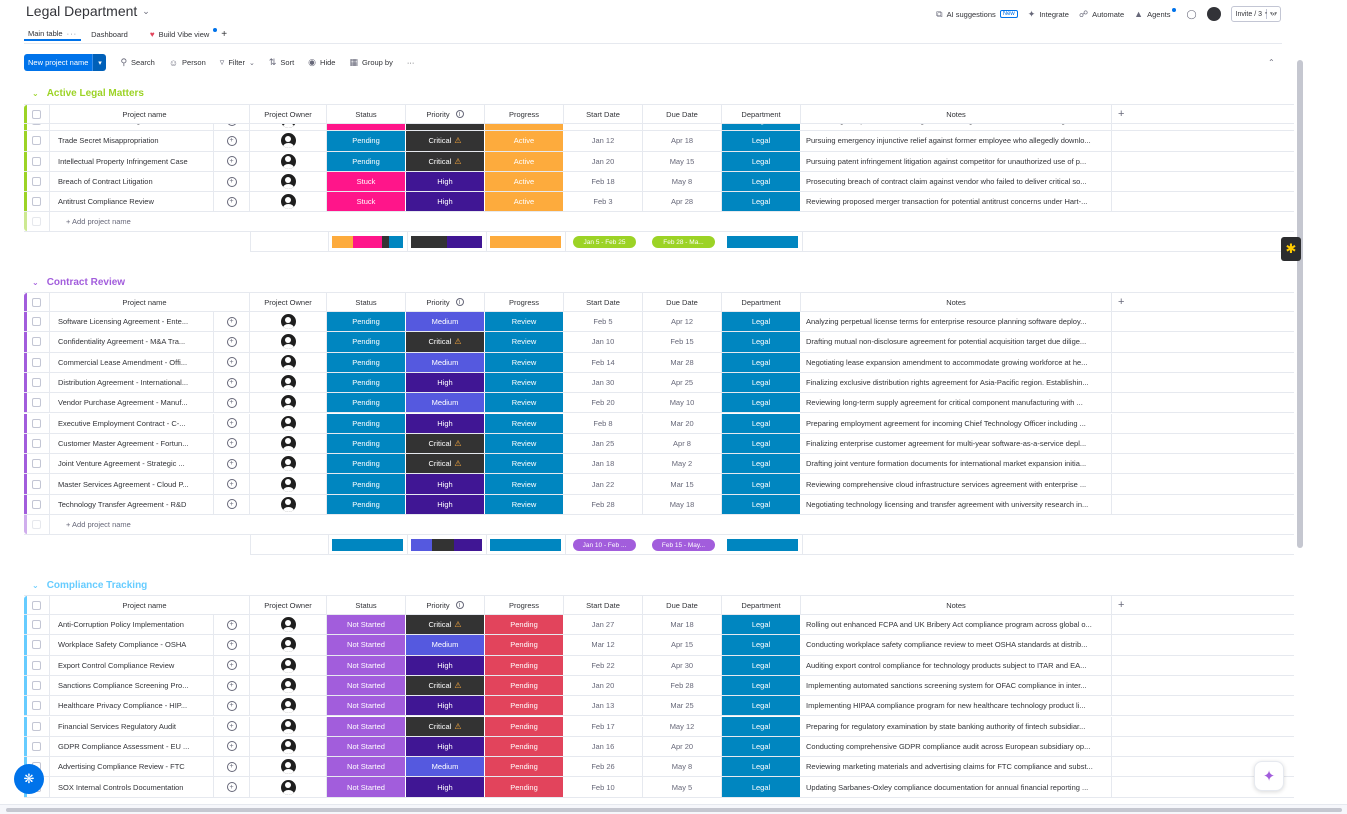 Image resolution: width=1347 pixels, height=814 pixels. What do you see at coordinates (524, 706) in the screenshot?
I see `progress-cell: Pending` at bounding box center [524, 706].